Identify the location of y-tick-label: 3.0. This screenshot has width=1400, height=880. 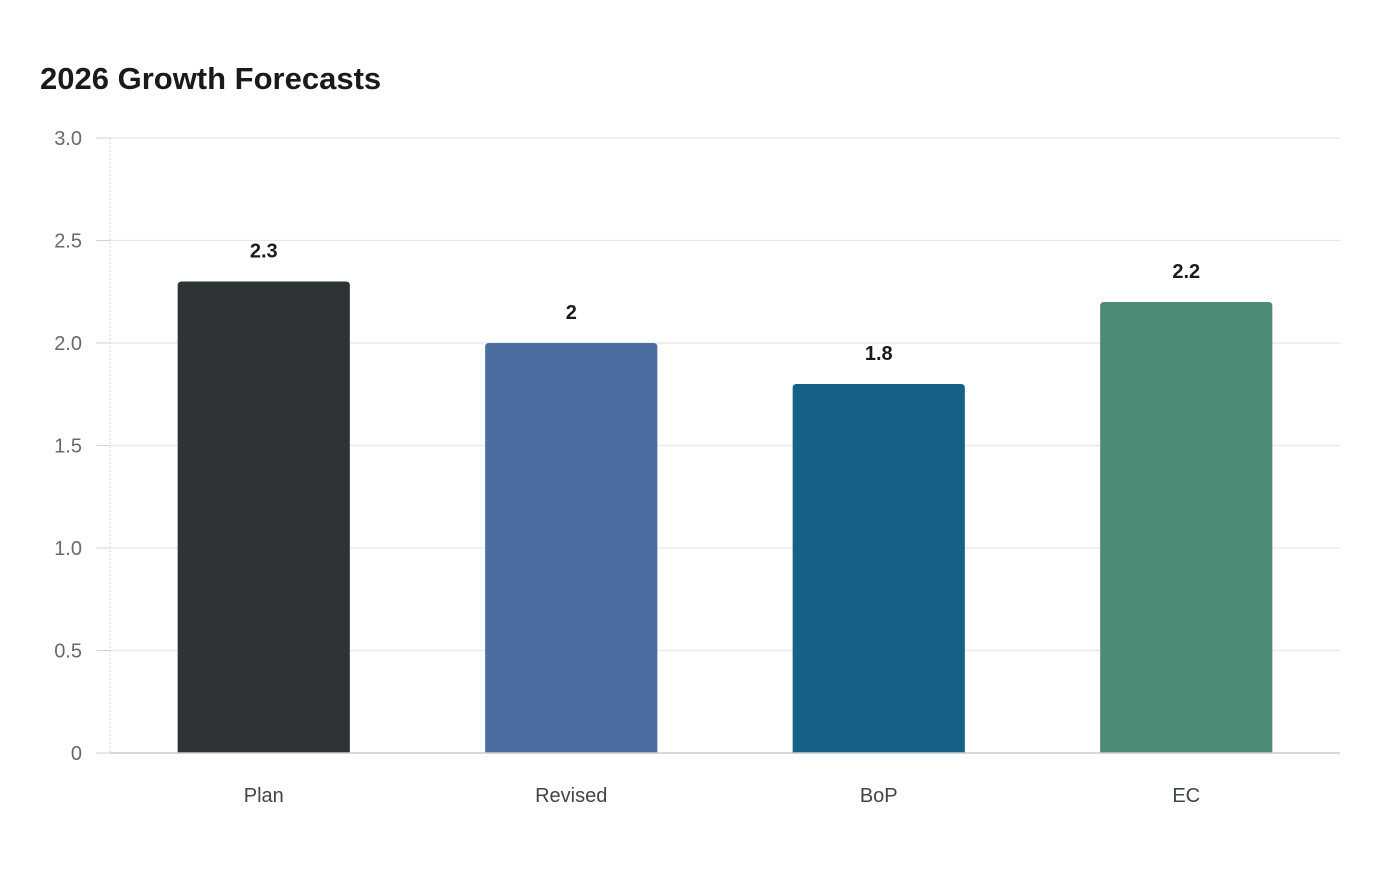
(68, 139).